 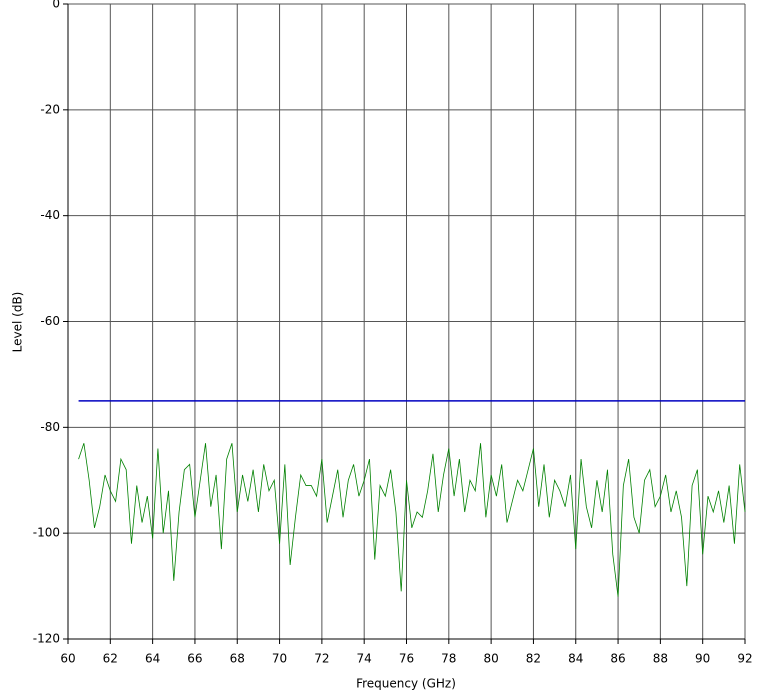 What do you see at coordinates (67, 659) in the screenshot?
I see `x-tick-label: 60` at bounding box center [67, 659].